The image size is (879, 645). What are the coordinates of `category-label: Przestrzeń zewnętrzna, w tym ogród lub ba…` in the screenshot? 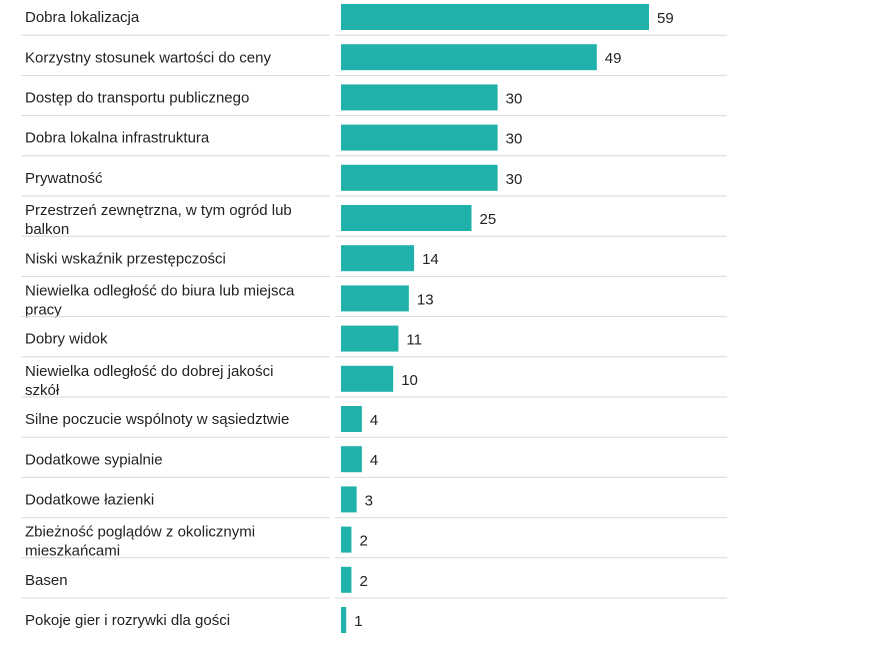 It's located at (158, 220).